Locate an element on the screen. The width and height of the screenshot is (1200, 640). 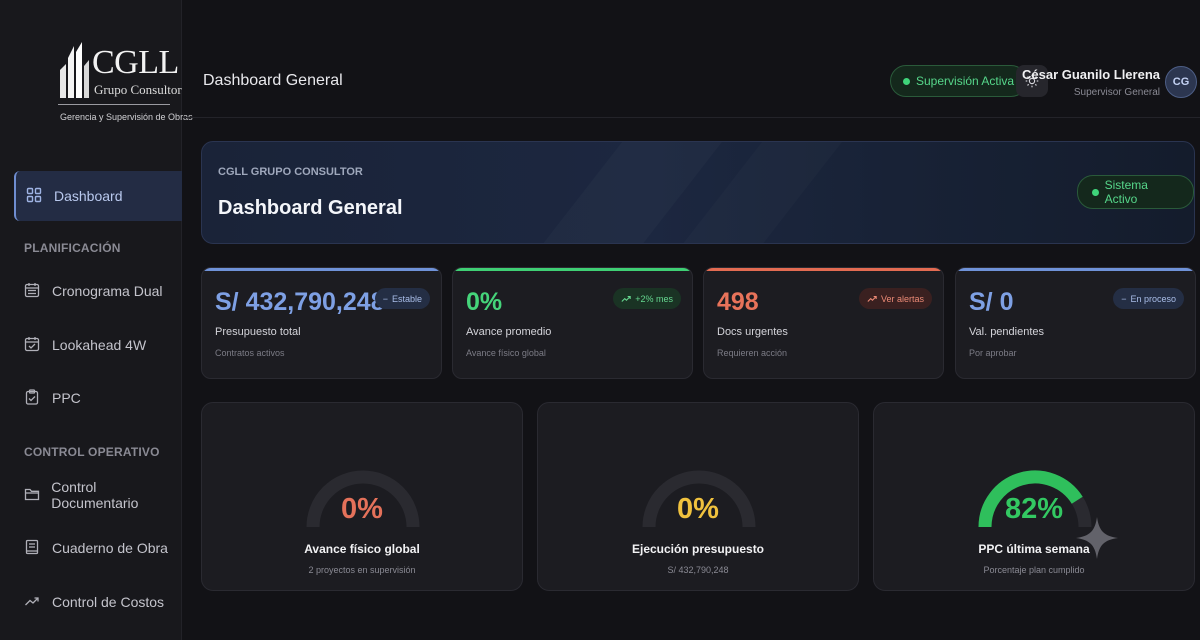
sidebar-item-label: Control Documentario is located at coordinates (95, 495).